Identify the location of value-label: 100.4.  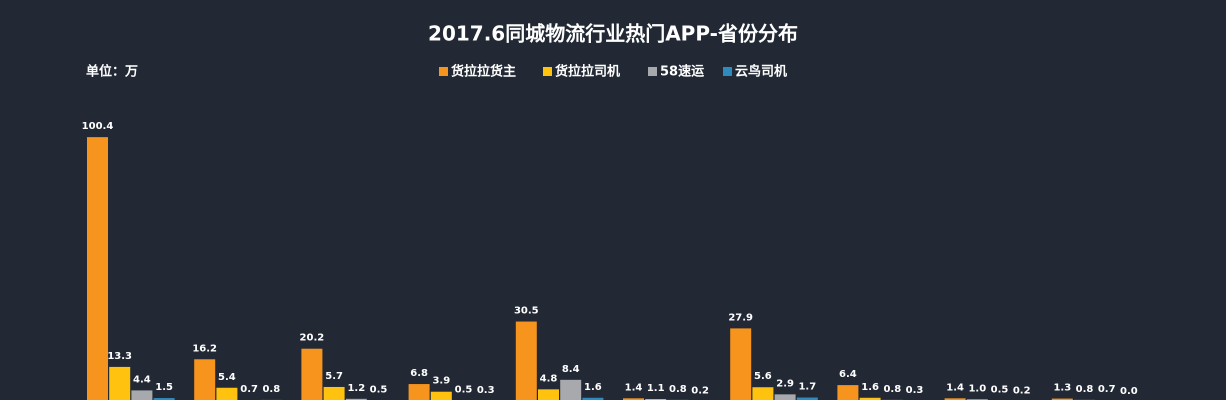
(98, 126).